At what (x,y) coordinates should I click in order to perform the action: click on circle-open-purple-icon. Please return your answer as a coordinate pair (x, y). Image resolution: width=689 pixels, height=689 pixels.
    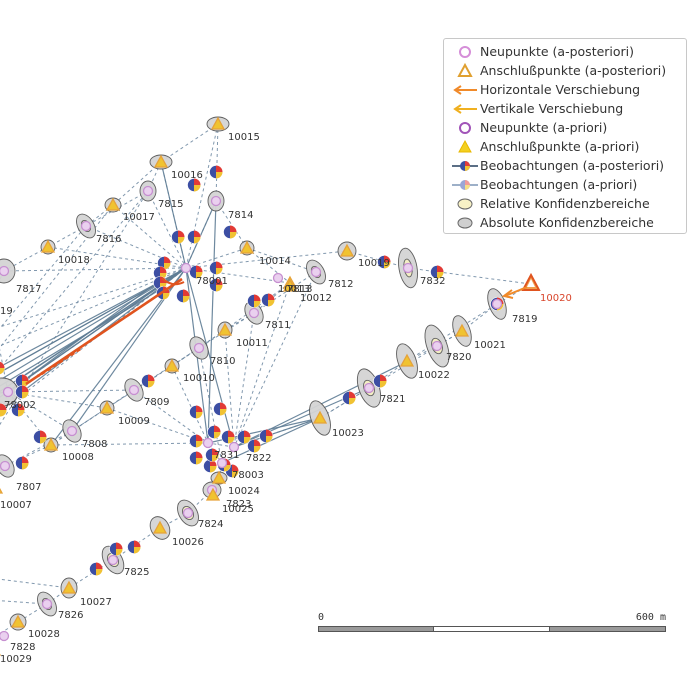
    Looking at the image, I should click on (465, 127).